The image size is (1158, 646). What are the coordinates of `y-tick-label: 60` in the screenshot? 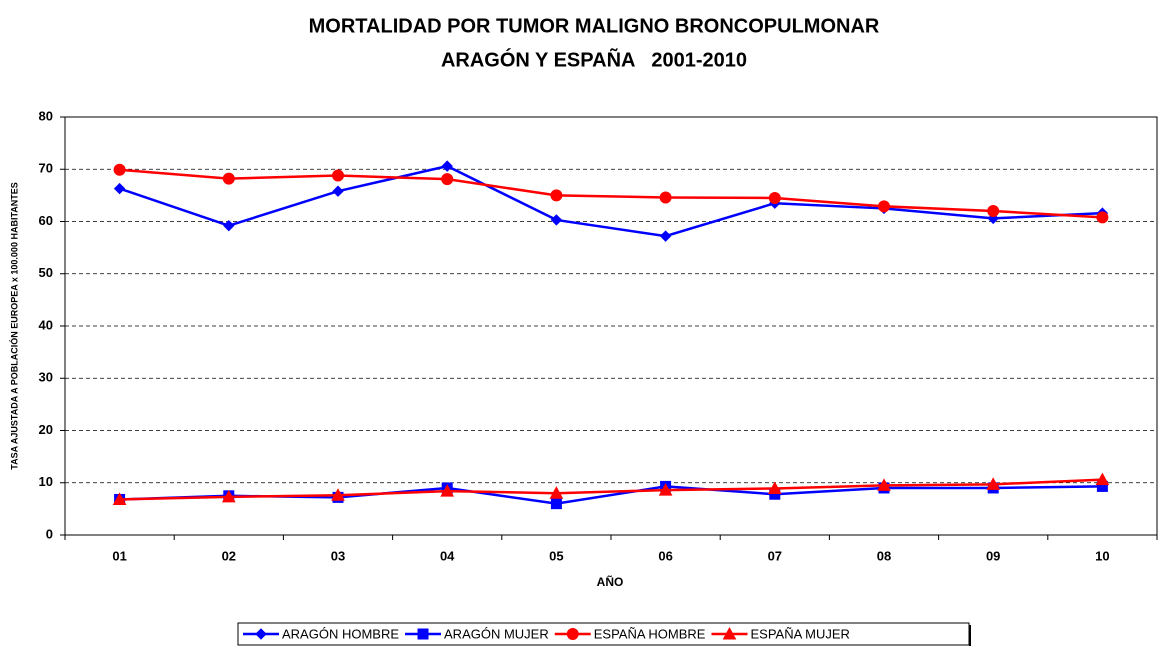 It's located at (46, 220).